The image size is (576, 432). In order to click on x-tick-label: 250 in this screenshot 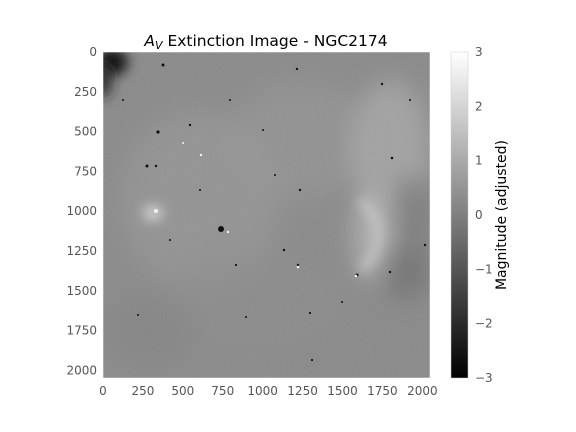, I will do `click(142, 391)`.